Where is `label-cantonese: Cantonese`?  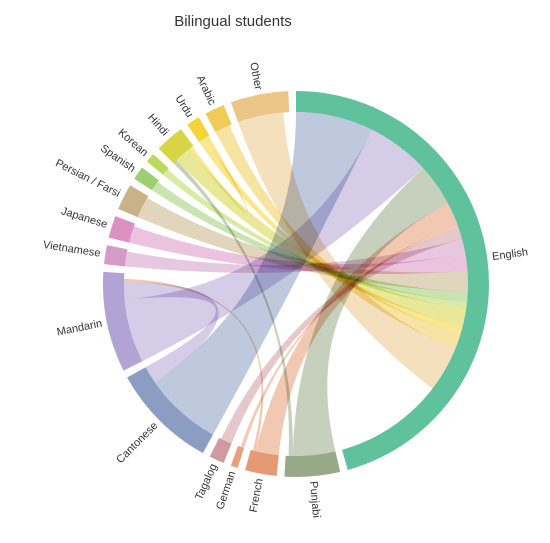 label-cantonese: Cantonese is located at coordinates (137, 443).